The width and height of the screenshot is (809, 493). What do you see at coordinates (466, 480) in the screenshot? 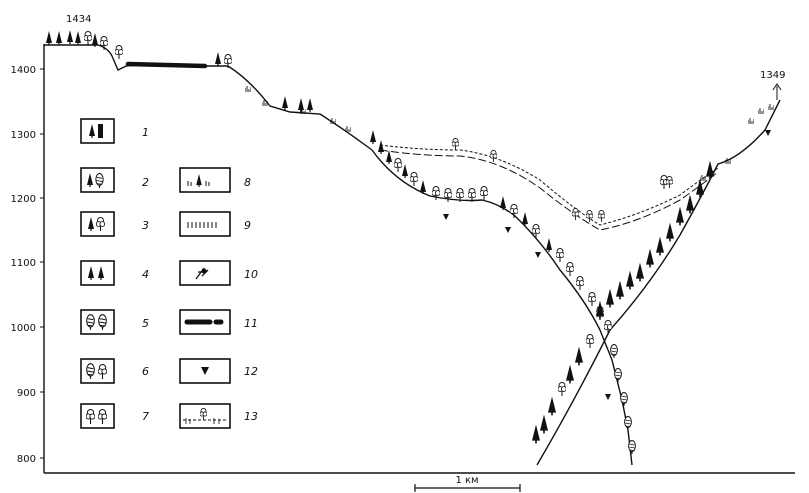
I see `scale-bar-label: 1 км` at bounding box center [466, 480].